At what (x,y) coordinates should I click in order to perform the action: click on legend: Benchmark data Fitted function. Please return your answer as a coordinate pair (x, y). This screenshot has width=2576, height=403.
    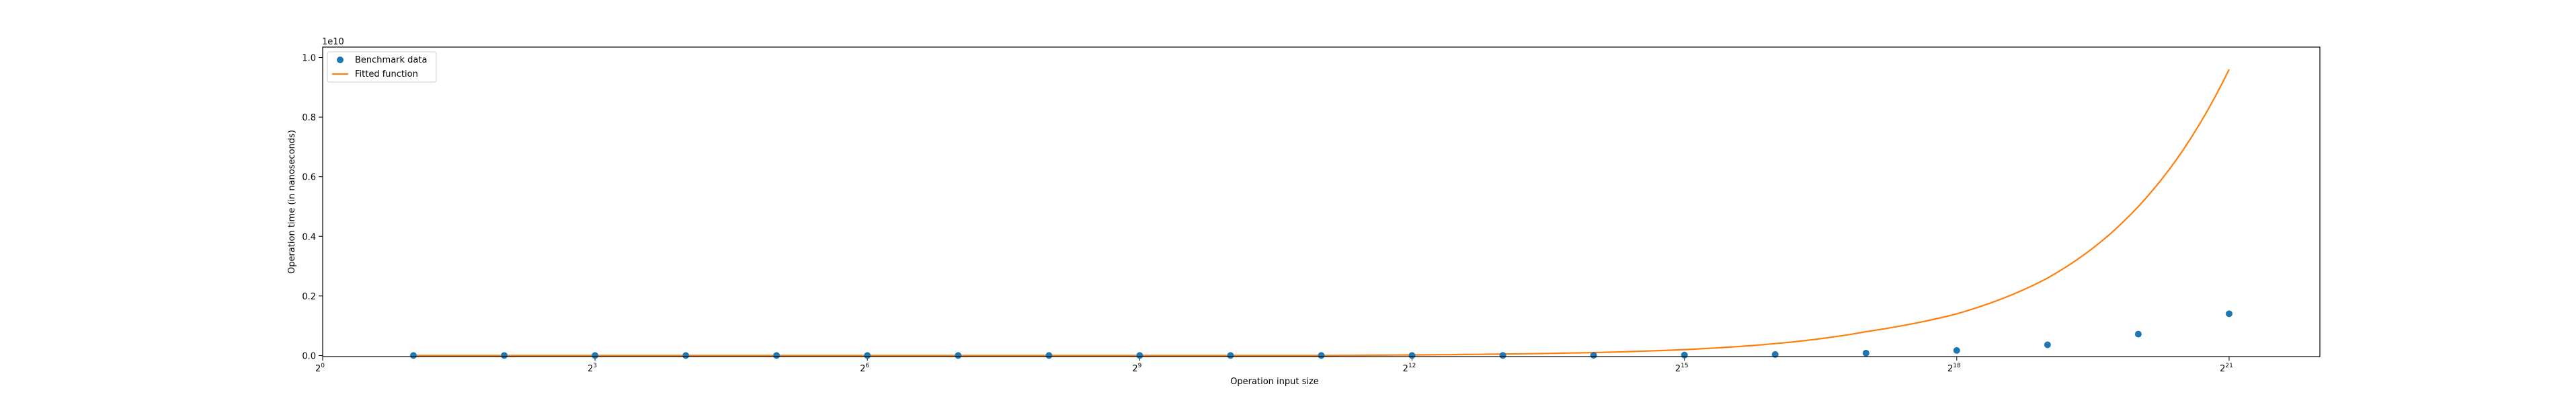
    Looking at the image, I should click on (382, 67).